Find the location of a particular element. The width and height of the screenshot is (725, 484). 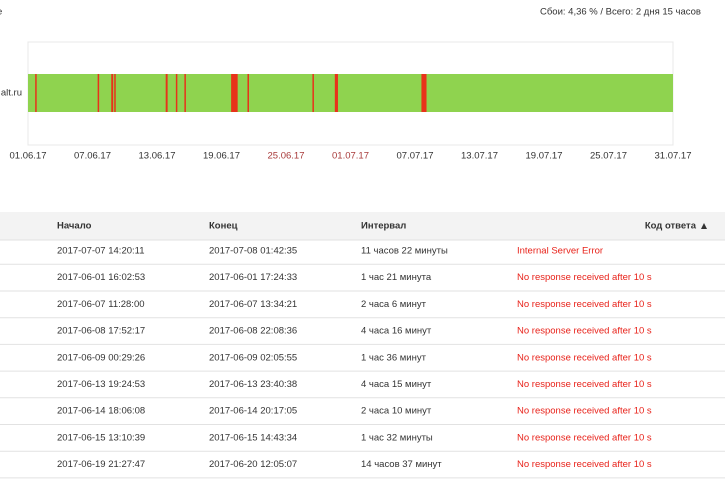

x-tick-label: 01.06.17 is located at coordinates (28, 156).